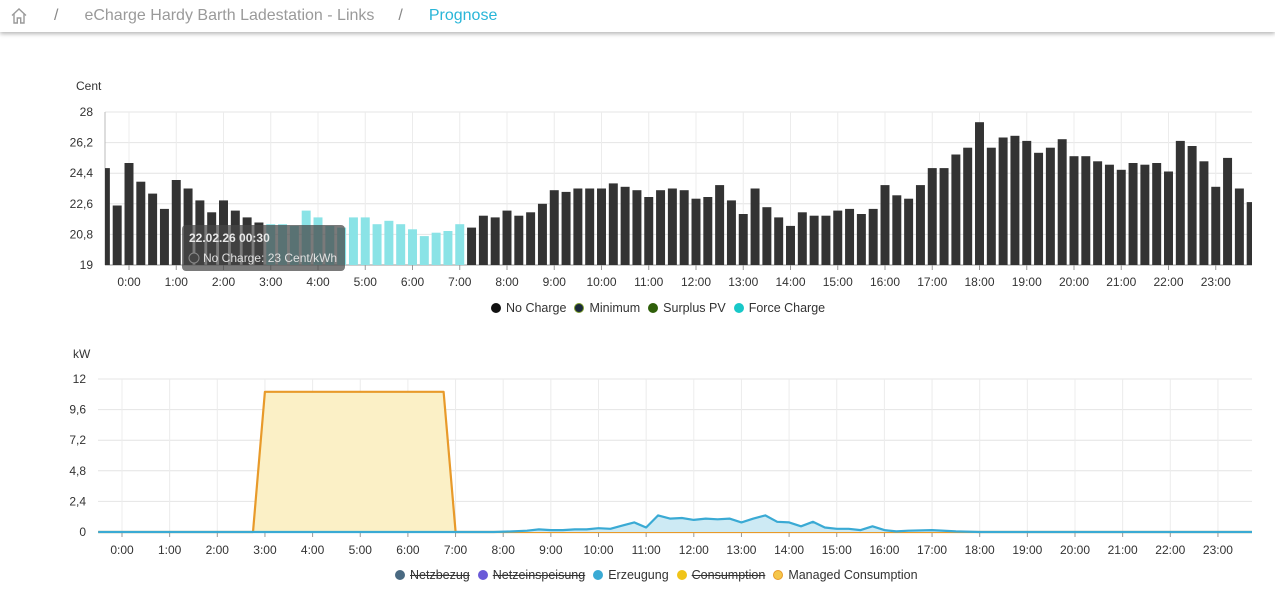  Describe the element at coordinates (77, 501) in the screenshot. I see `power-y-tick-label: 2,4` at that location.